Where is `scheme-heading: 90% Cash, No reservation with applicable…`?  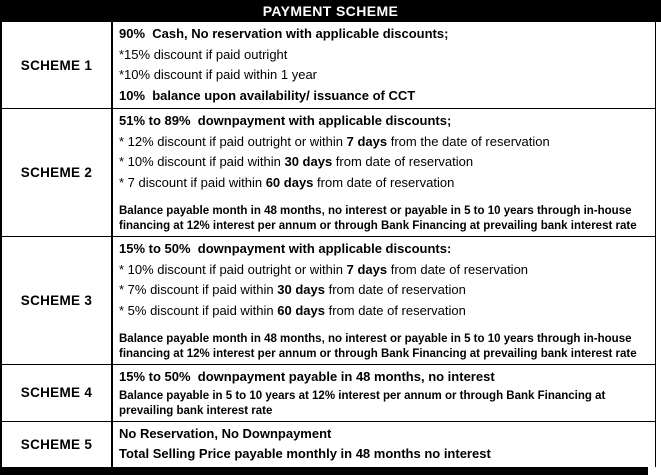
scheme-heading: 90% Cash, No reservation with applicable… is located at coordinates (284, 33).